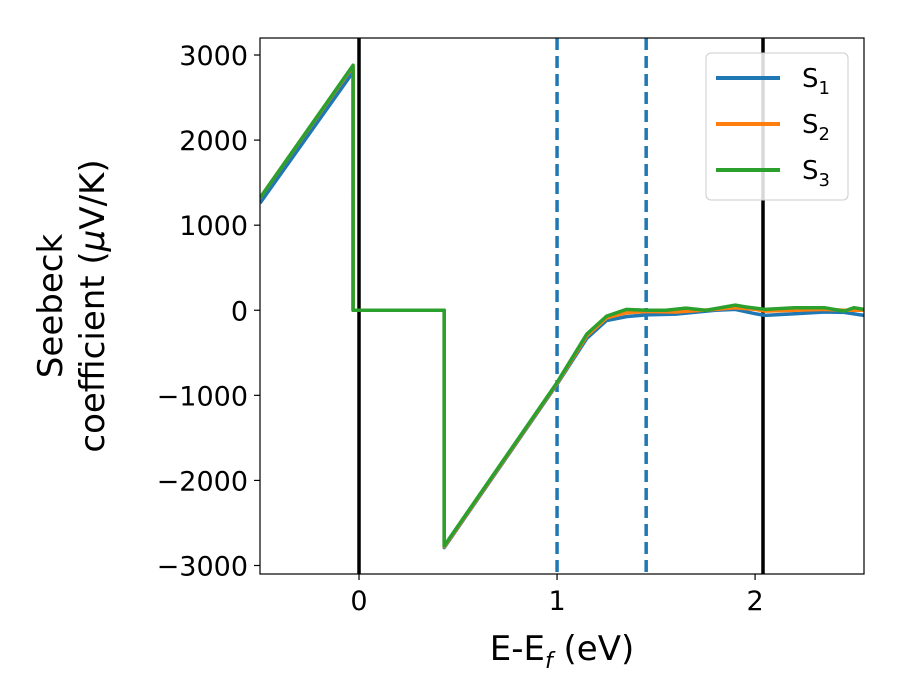 This screenshot has width=900, height=700. I want to click on x-tick-label: 2, so click(754, 601).